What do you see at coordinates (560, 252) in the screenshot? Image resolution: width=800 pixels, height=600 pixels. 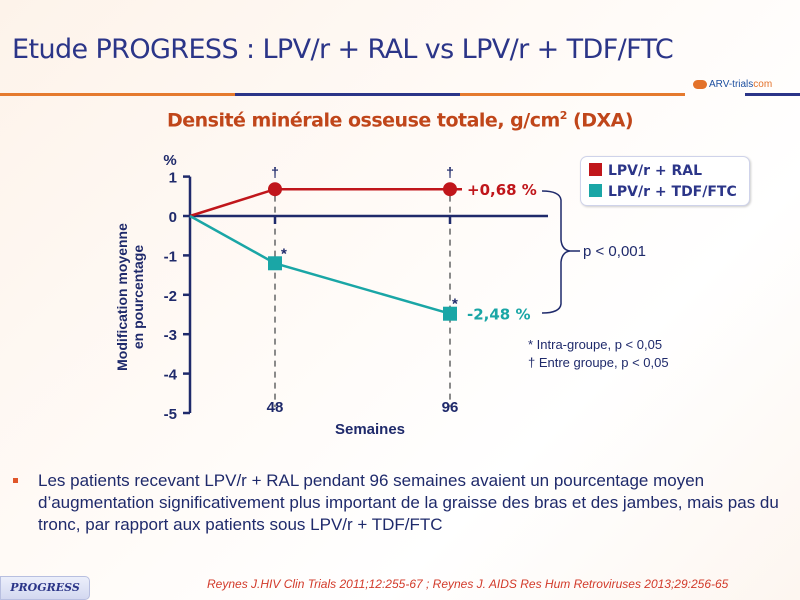 I see `significance-brace` at bounding box center [560, 252].